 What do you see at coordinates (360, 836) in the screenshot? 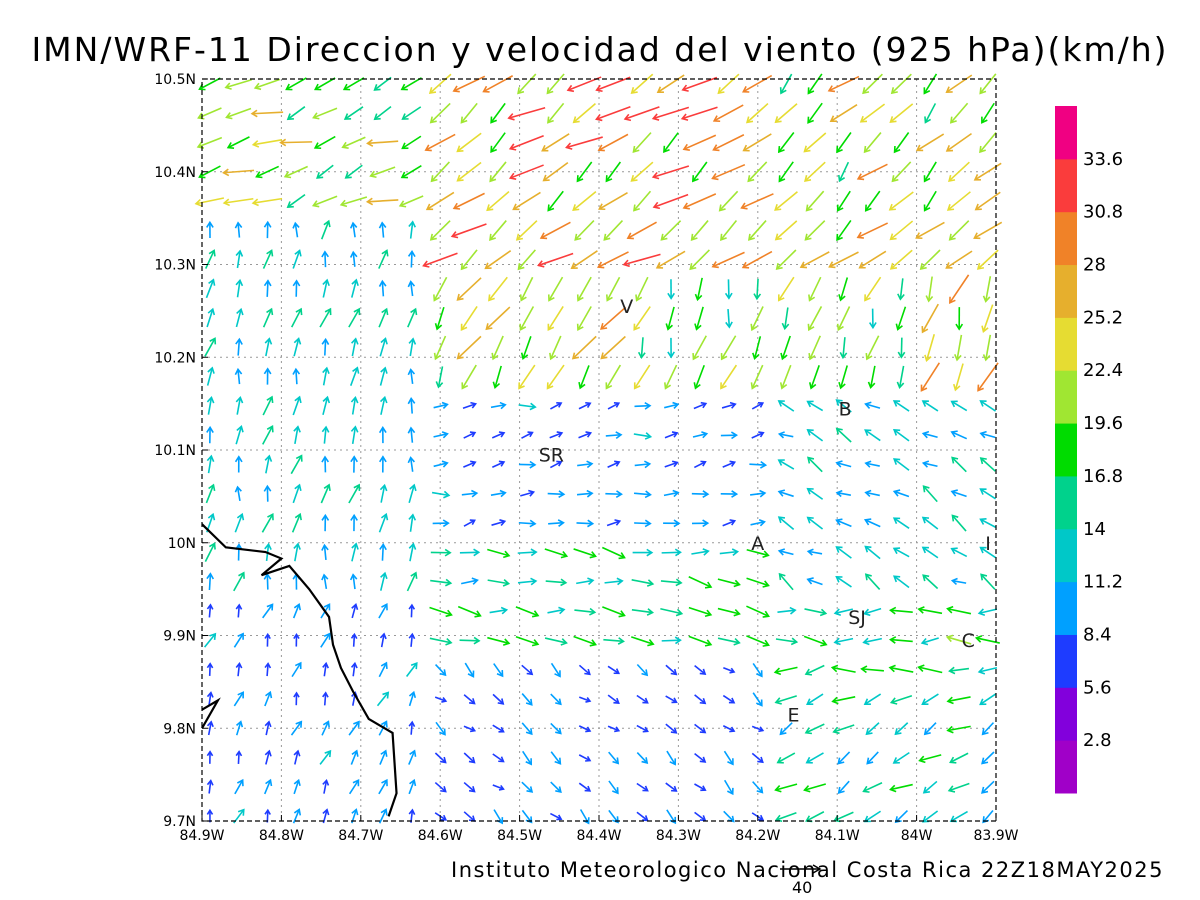
I see `x-tick-label: 84.7W` at bounding box center [360, 836].